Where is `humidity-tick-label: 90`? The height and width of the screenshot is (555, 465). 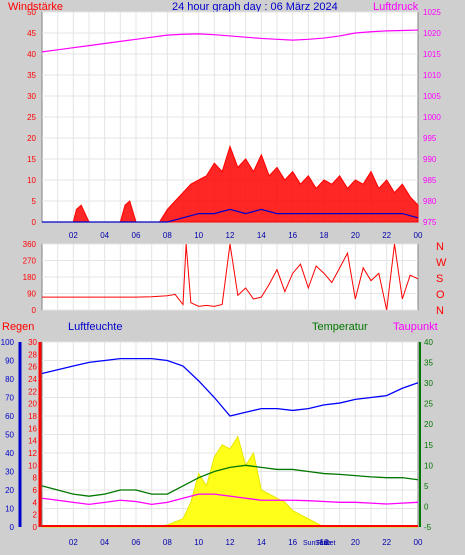
humidity-tick-label: 90 is located at coordinates (9, 361).